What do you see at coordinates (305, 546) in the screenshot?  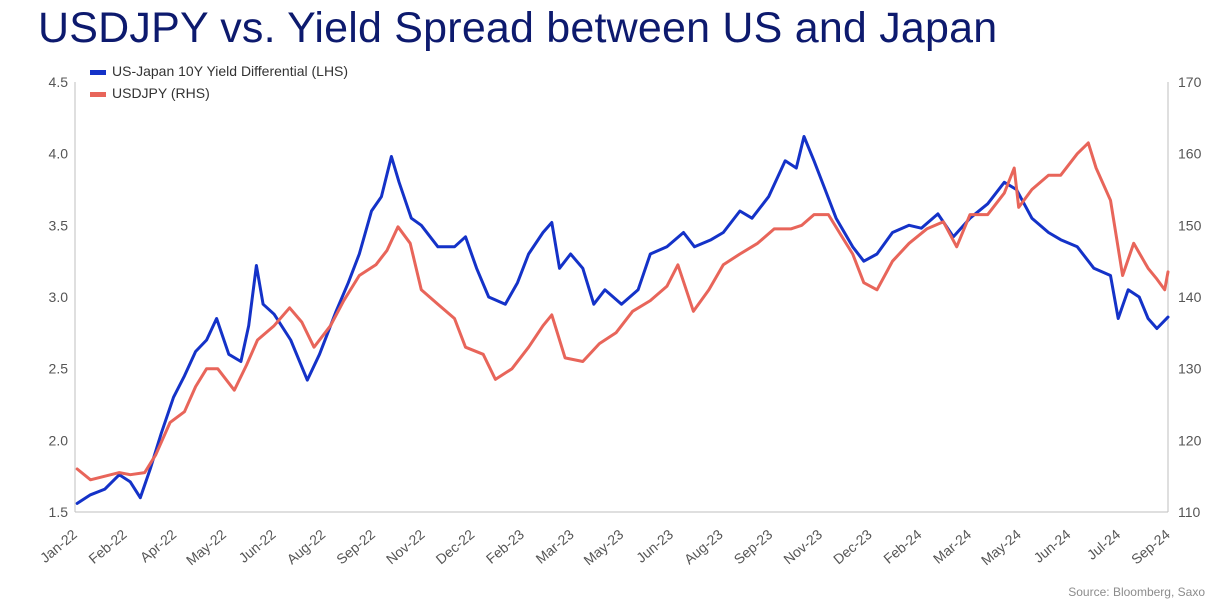 I see `x-tick-label: Aug-22` at bounding box center [305, 546].